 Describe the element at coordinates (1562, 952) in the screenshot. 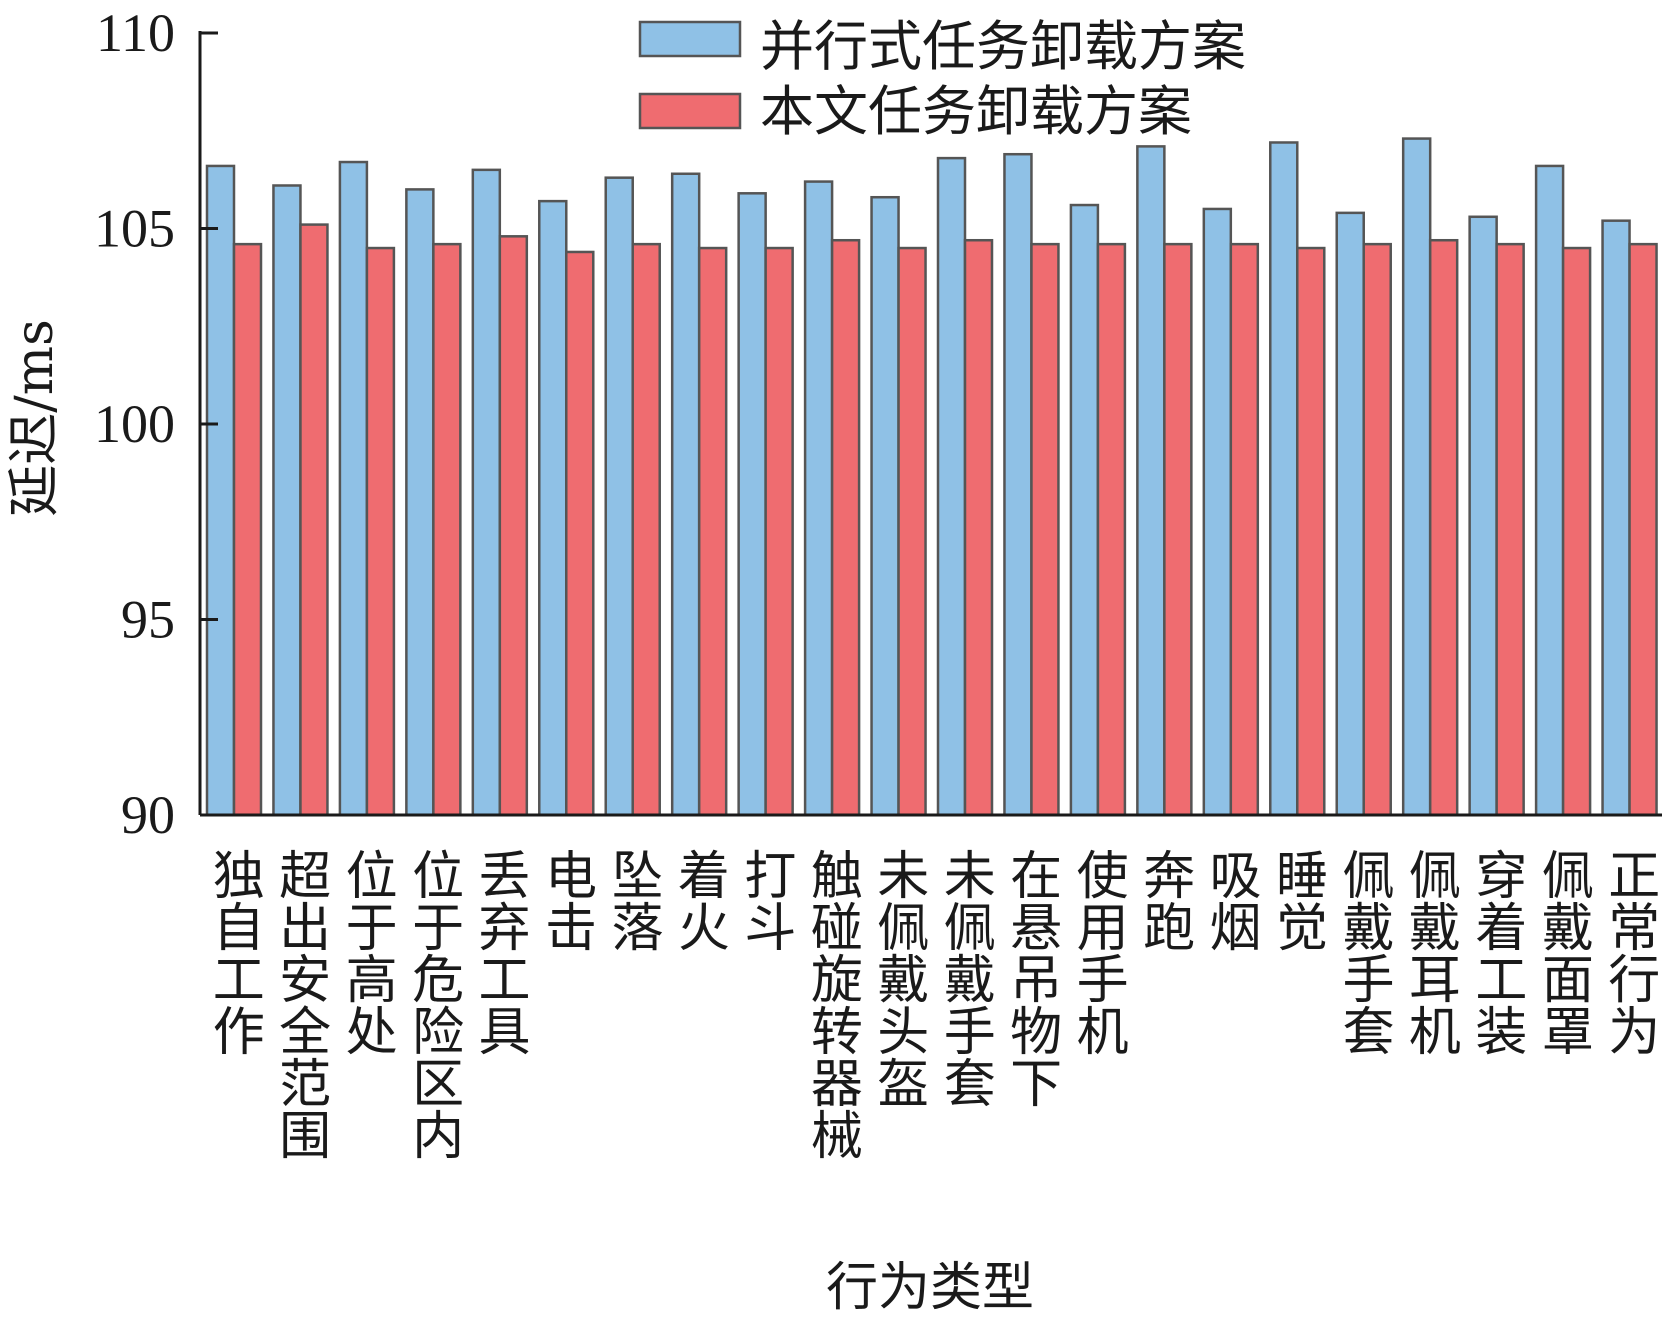

I see `x-category-label-20-0: 佩戴面罩` at that location.